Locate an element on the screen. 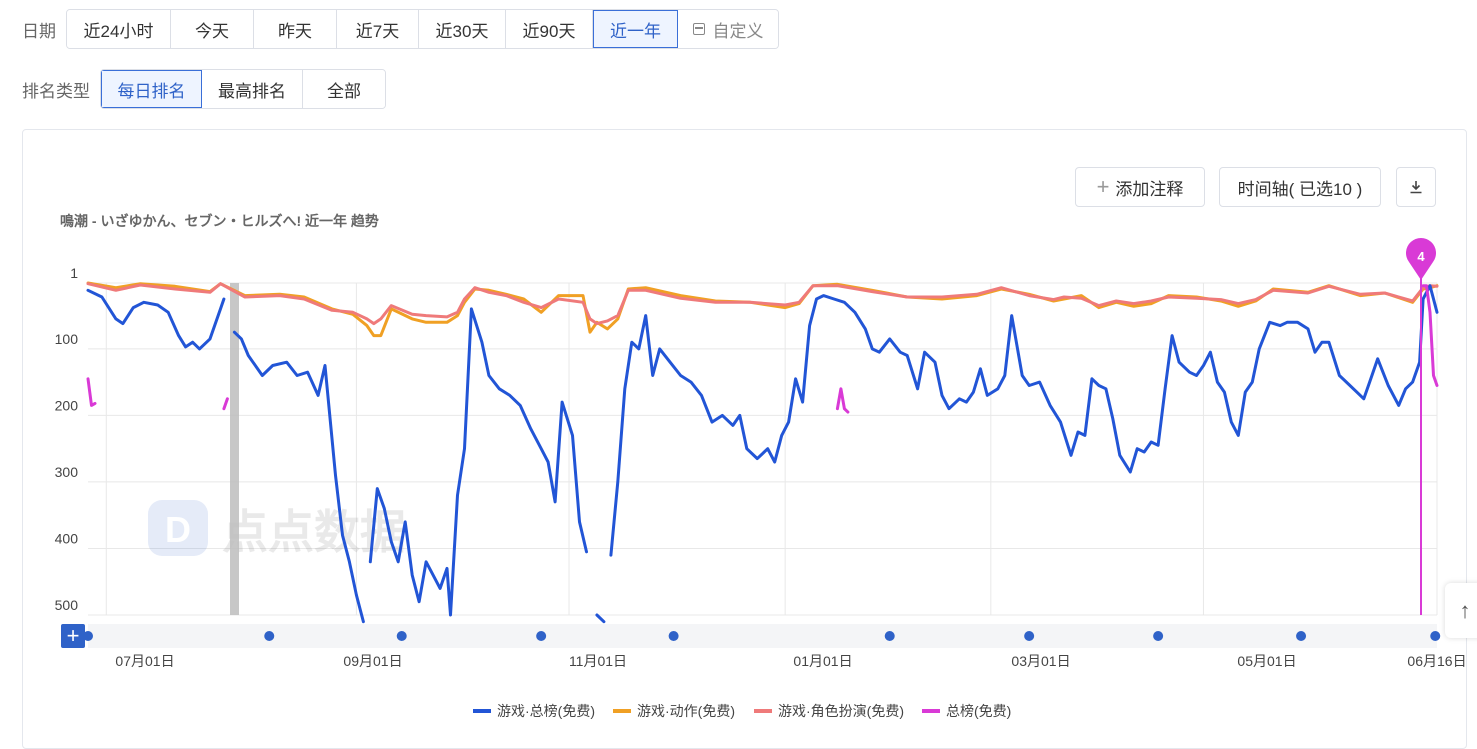  download-icon is located at coordinates (1416, 187).